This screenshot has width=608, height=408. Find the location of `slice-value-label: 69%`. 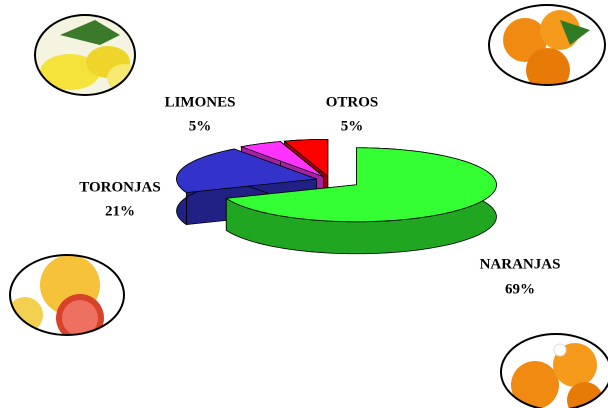

slice-value-label: 69% is located at coordinates (520, 289).